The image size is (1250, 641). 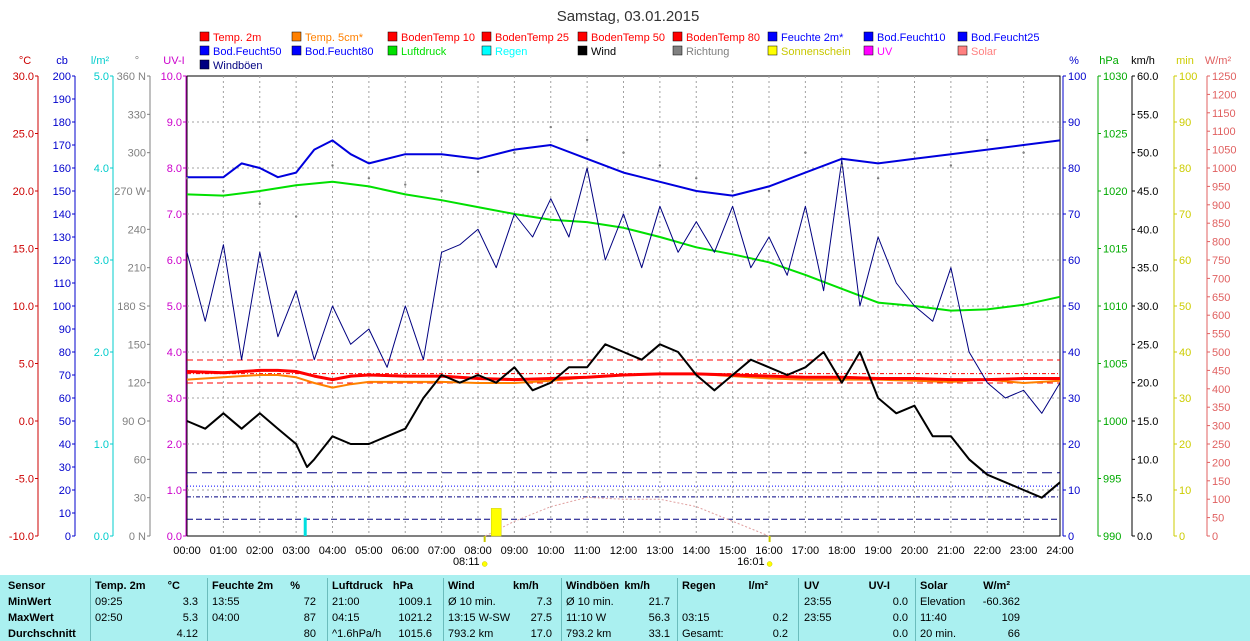 I want to click on stats-header: Solar, so click(x=934, y=586).